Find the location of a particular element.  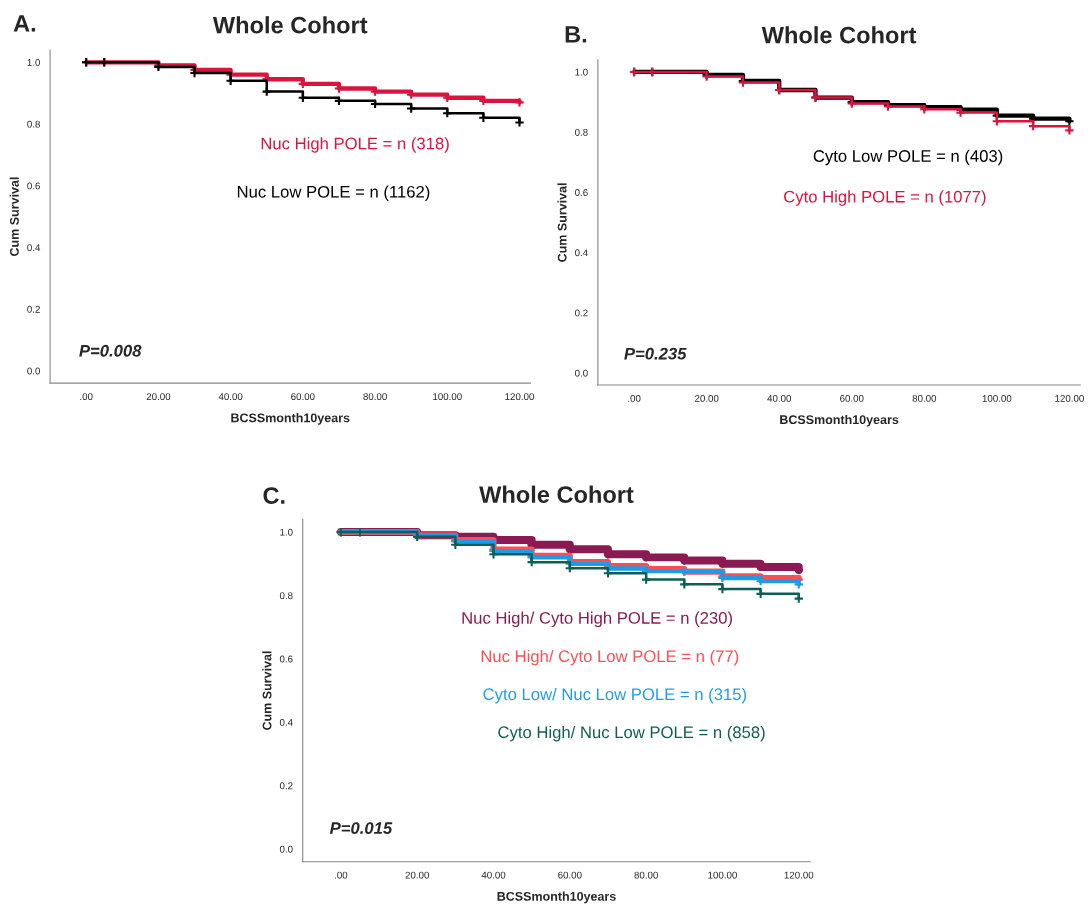

series-label: Cyto Low POLE = n (403) is located at coordinates (908, 157).